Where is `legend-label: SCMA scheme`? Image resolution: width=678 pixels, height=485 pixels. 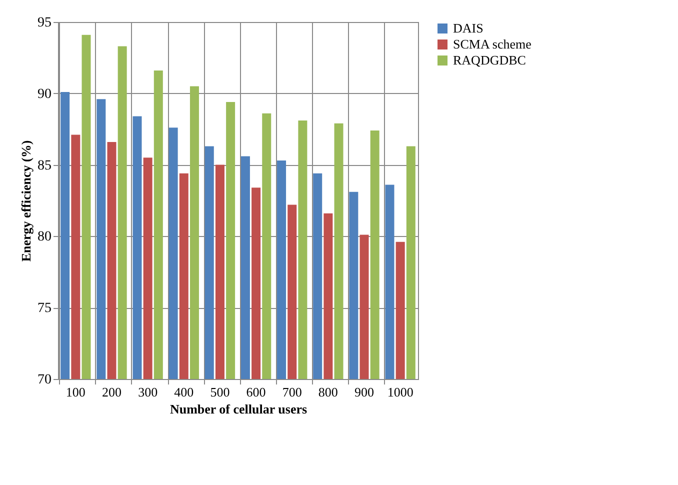 legend-label: SCMA scheme is located at coordinates (492, 44).